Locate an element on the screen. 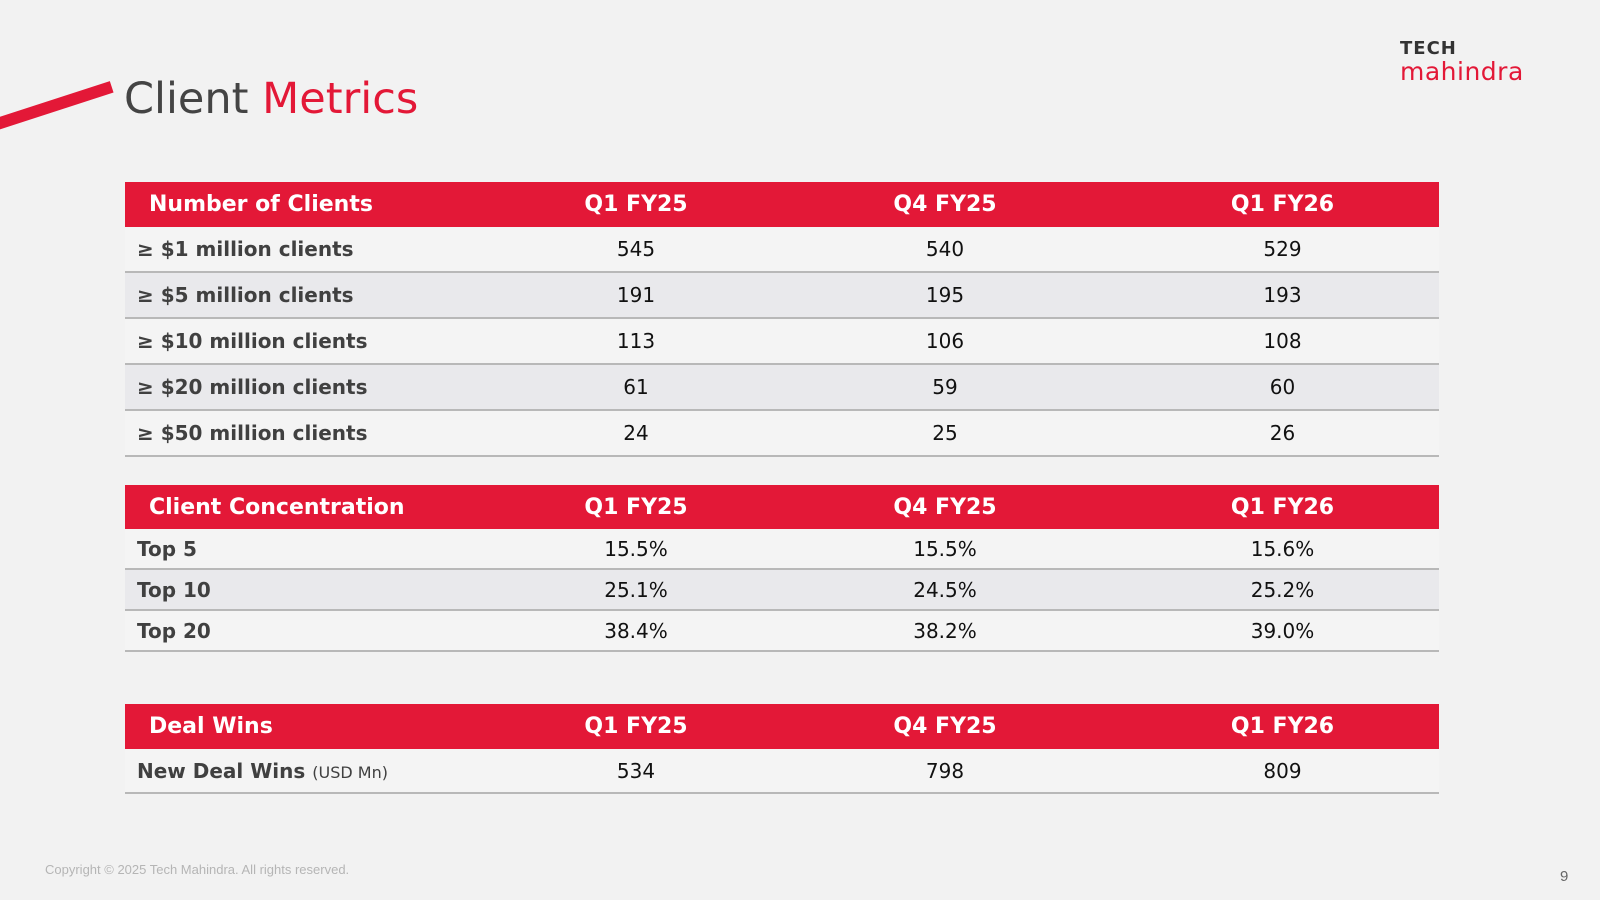  table-row: ≥ $5 million clients 191 195 193 is located at coordinates (782, 295).